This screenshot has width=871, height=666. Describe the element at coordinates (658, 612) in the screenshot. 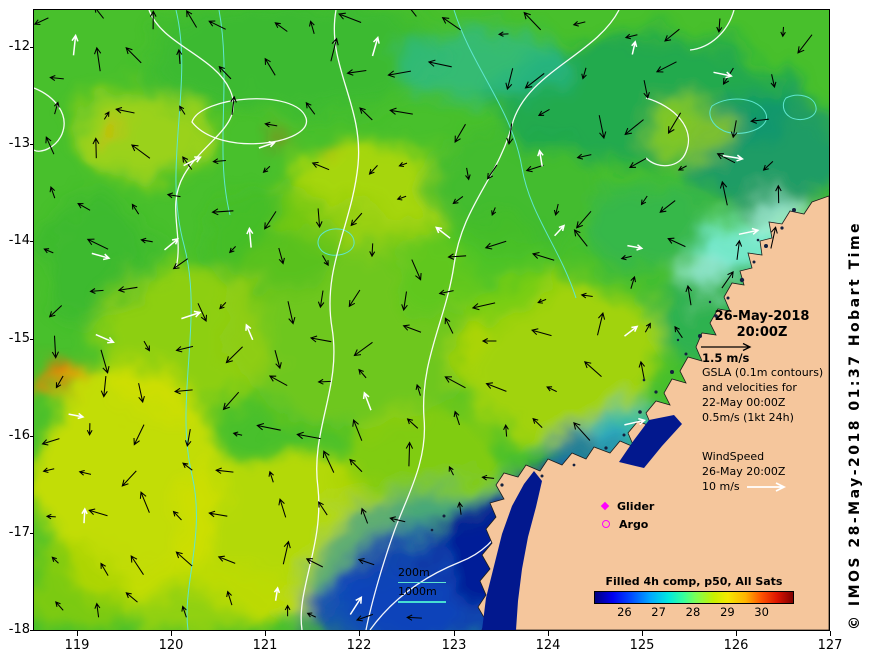

I see `colorbar-tick: 27` at that location.